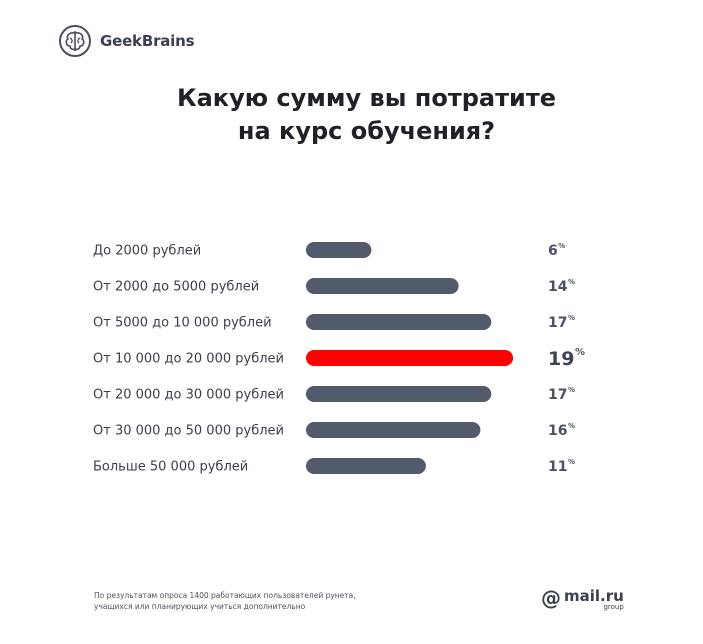  What do you see at coordinates (410, 358) in the screenshot?
I see `bar-highlighted` at bounding box center [410, 358].